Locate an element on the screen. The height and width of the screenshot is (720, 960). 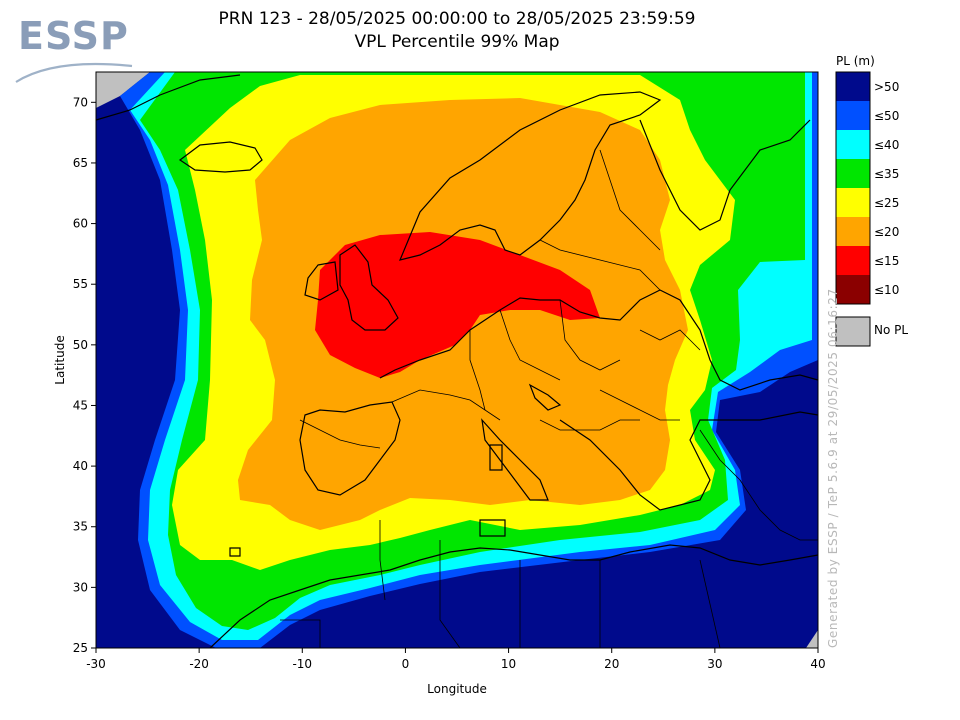
y-tick-label: 30 is located at coordinates (80, 587).